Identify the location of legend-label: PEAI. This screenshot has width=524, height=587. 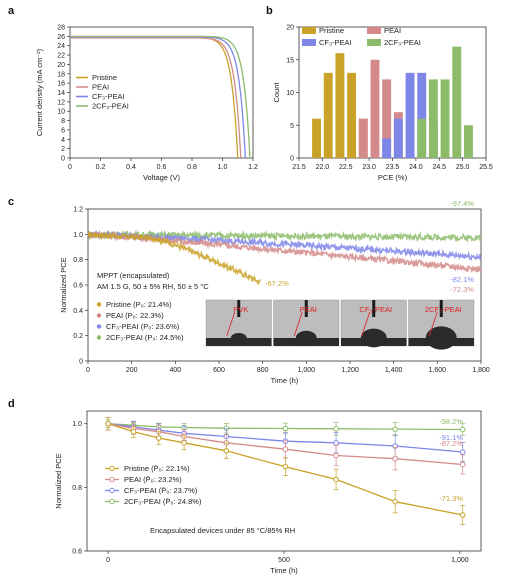
(100, 87).